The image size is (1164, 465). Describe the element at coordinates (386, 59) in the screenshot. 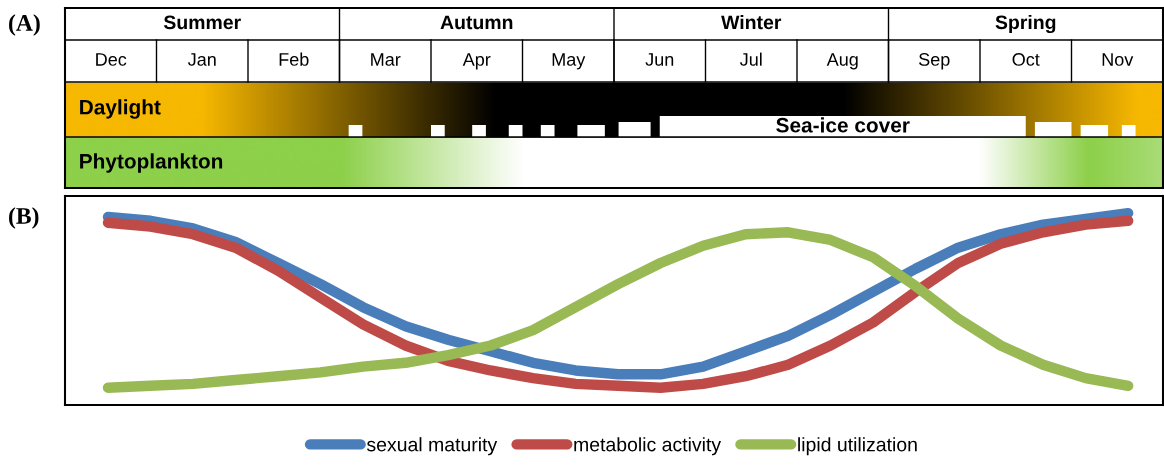

I see `category-label: Mar` at that location.